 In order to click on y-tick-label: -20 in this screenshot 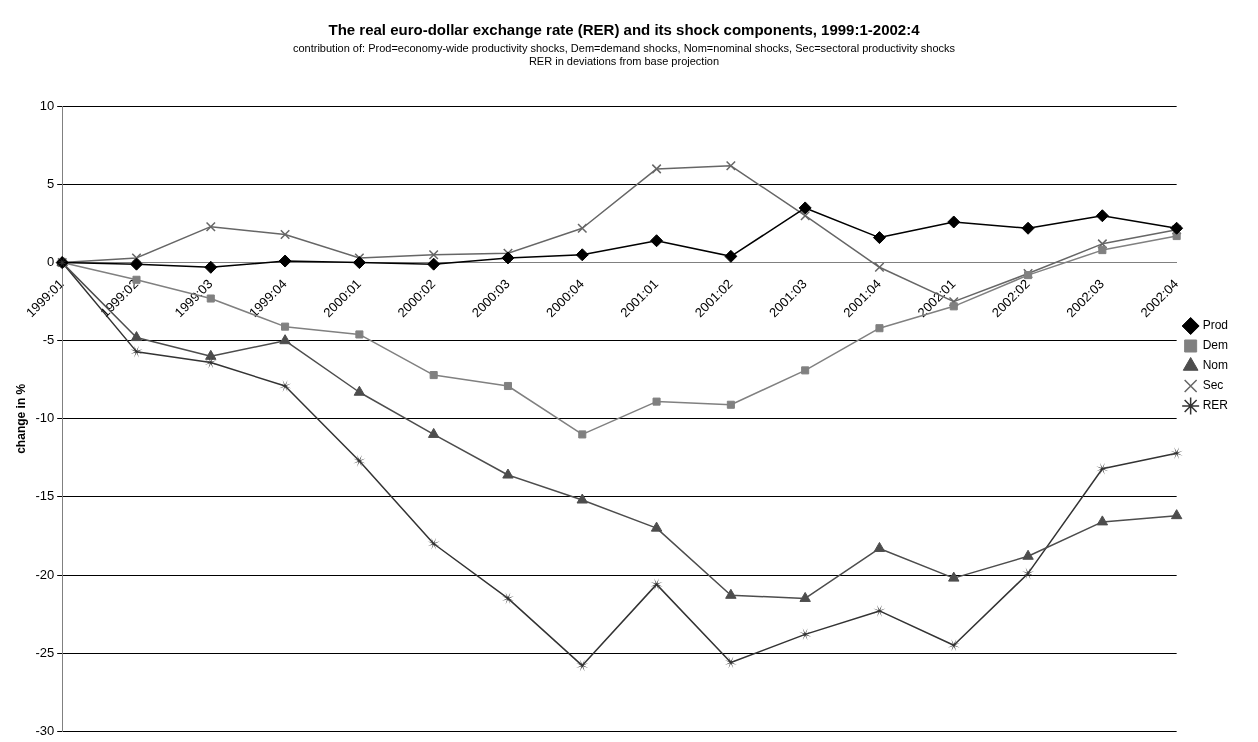, I will do `click(45, 574)`.